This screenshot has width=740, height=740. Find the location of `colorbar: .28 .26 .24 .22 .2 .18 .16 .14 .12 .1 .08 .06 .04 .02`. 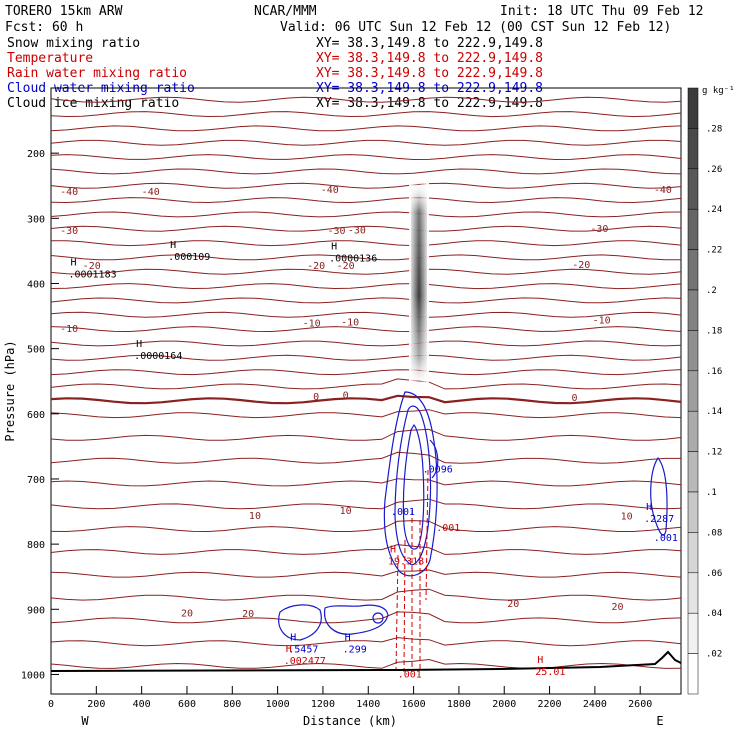

colorbar: .28 .26 .24 .22 .2 .18 .16 .14 .12 .1 .08 .06 .04 .02 is located at coordinates (704, 391).